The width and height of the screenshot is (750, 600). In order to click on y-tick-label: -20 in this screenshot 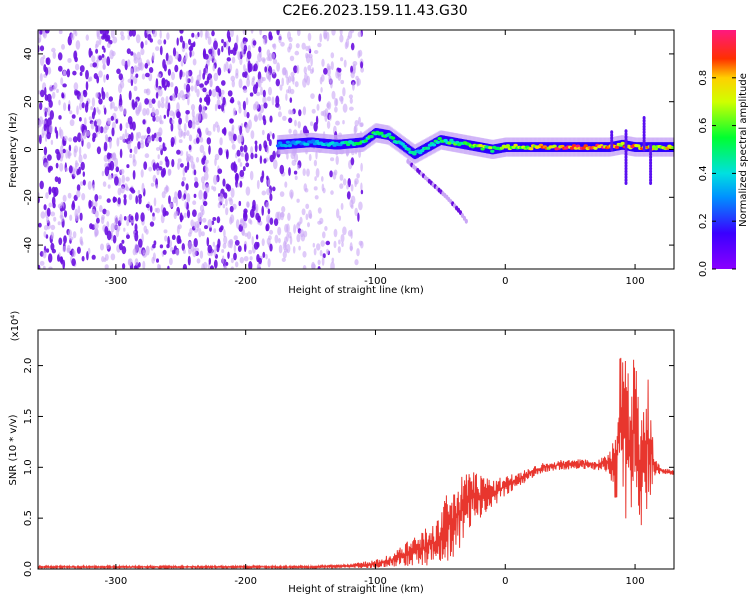, I will do `click(28, 197)`.